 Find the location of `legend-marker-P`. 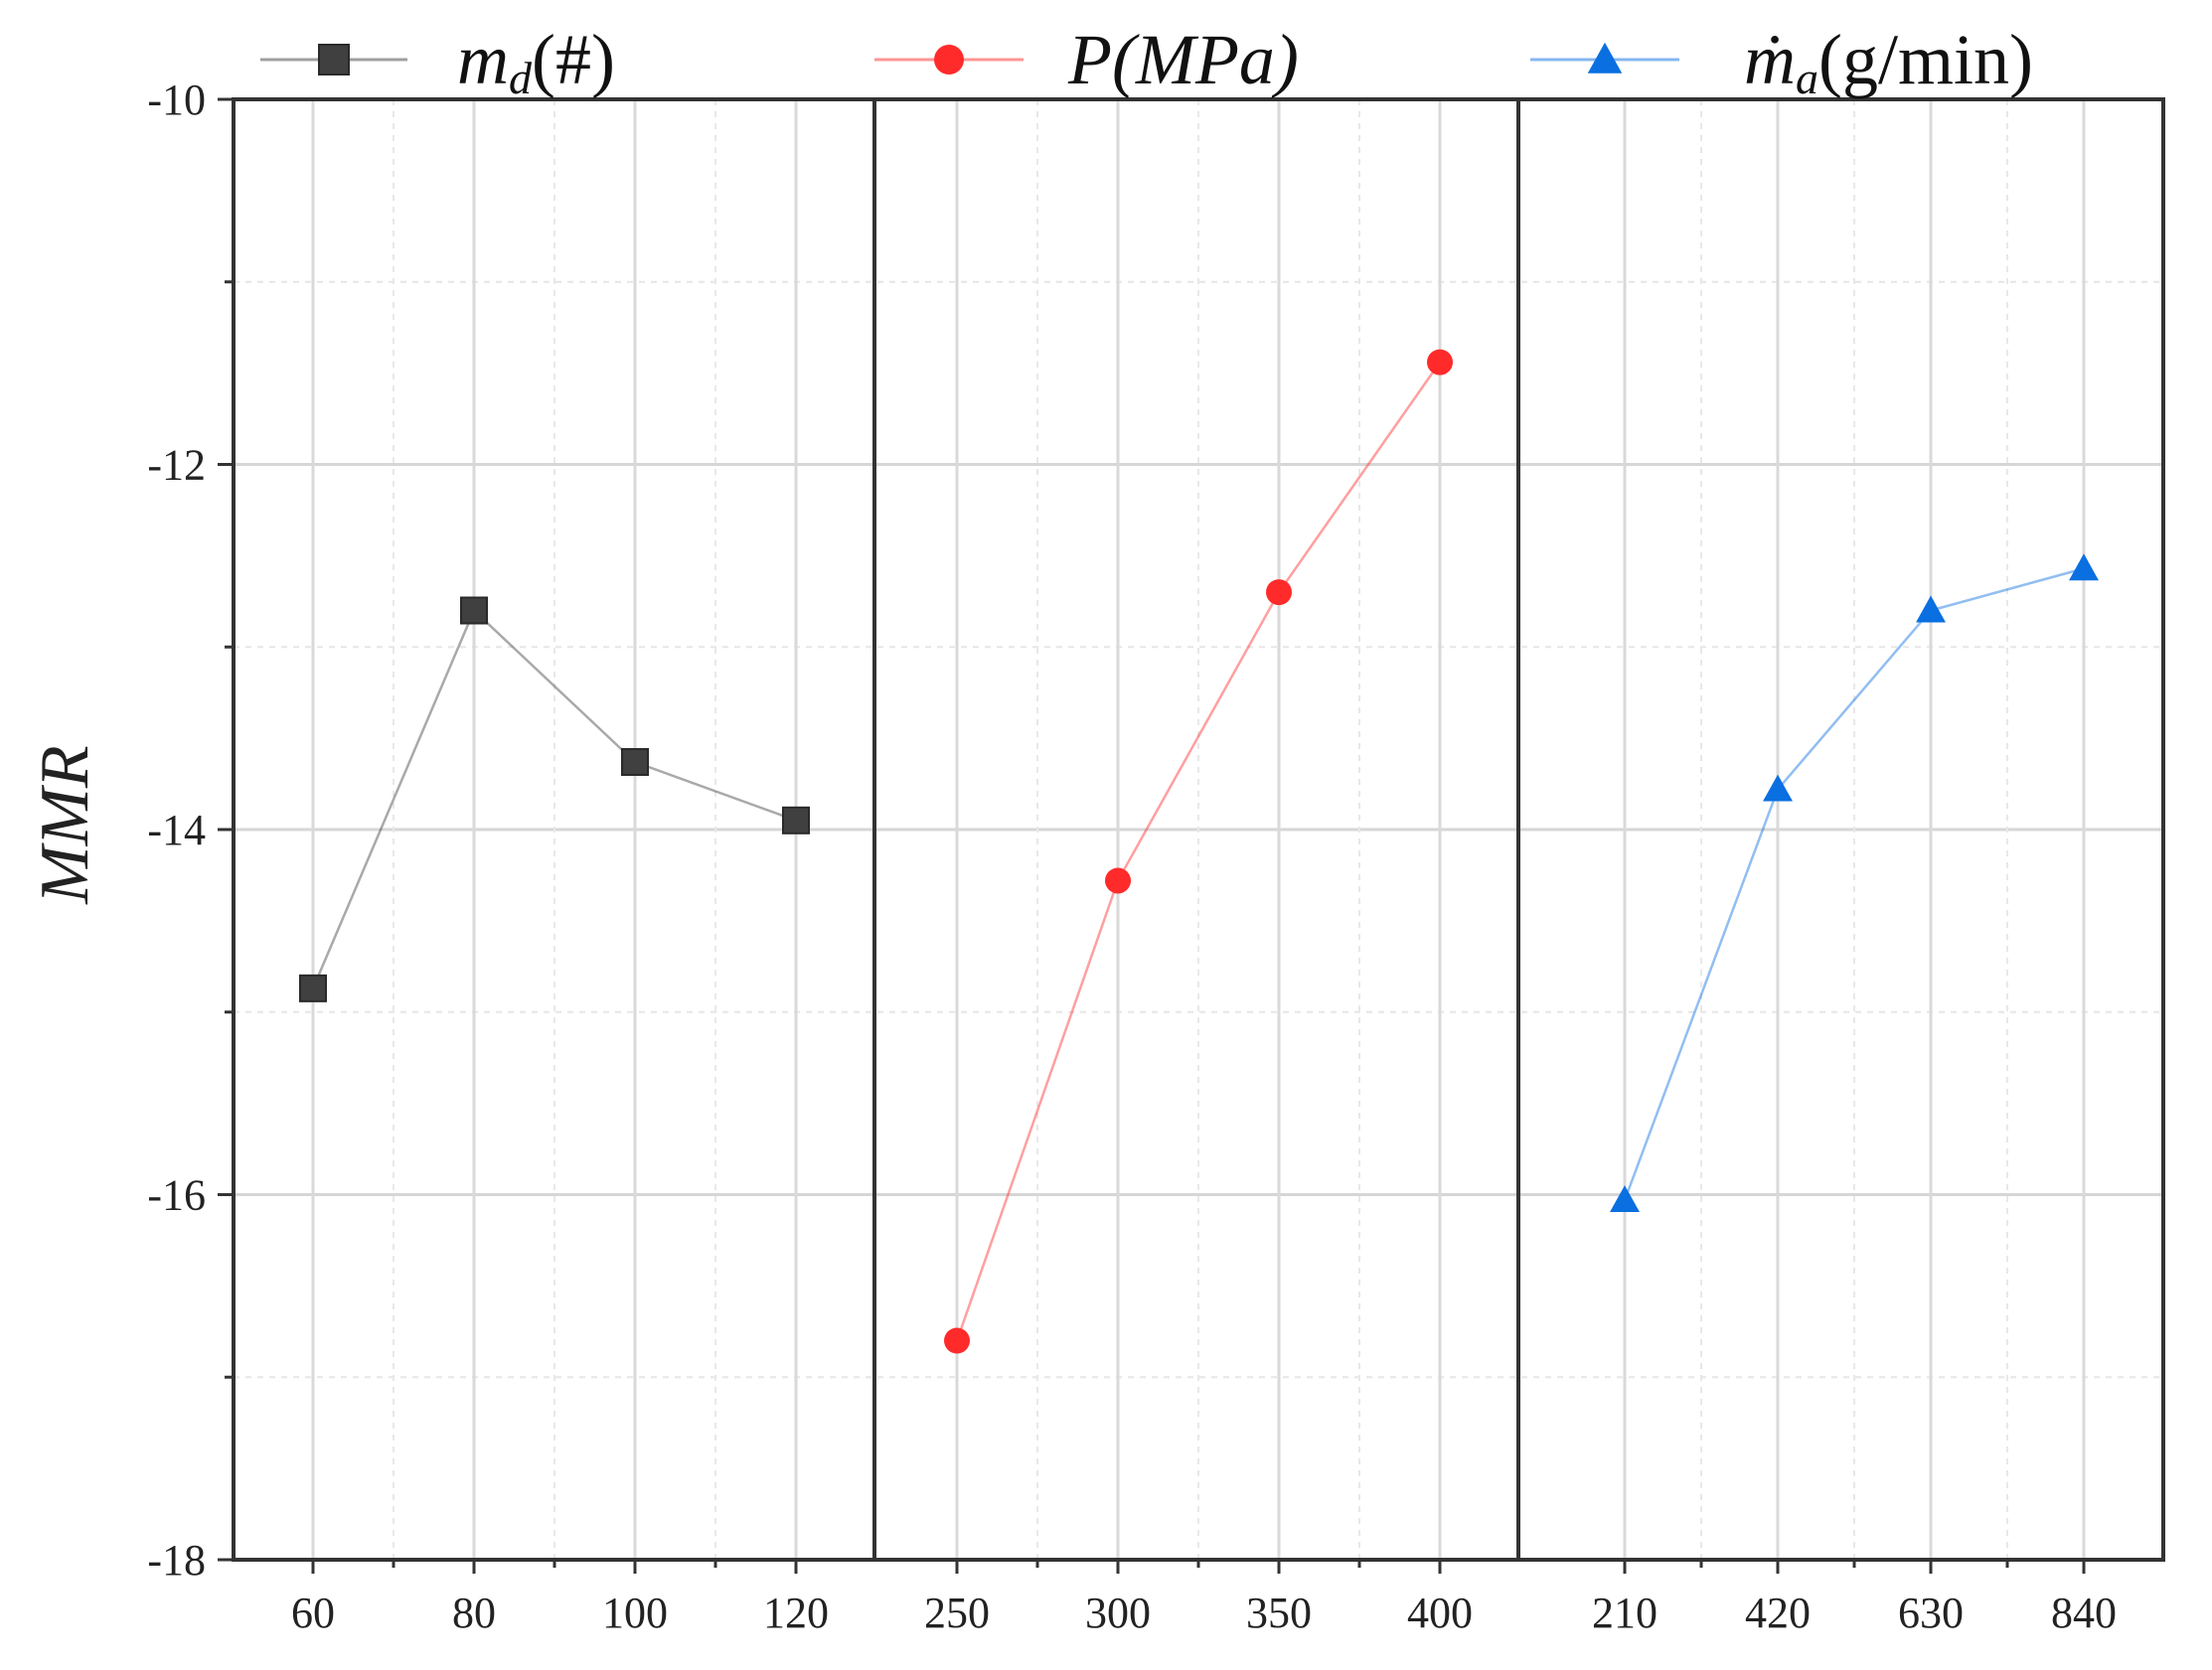

legend-marker-P is located at coordinates (949, 60).